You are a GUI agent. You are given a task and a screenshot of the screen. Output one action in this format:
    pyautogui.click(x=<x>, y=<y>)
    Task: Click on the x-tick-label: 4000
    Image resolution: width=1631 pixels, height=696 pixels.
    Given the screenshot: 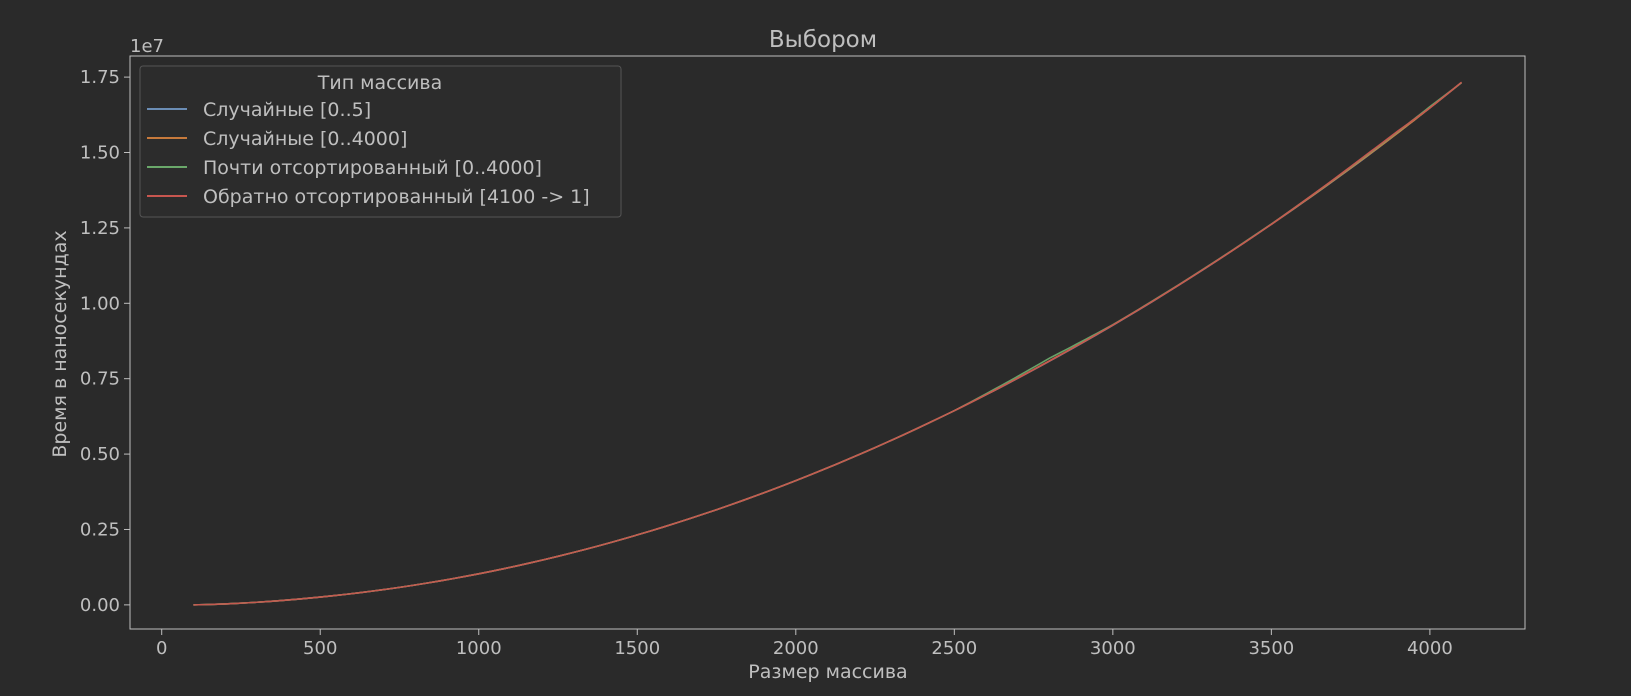 What is the action you would take?
    pyautogui.click(x=1430, y=648)
    